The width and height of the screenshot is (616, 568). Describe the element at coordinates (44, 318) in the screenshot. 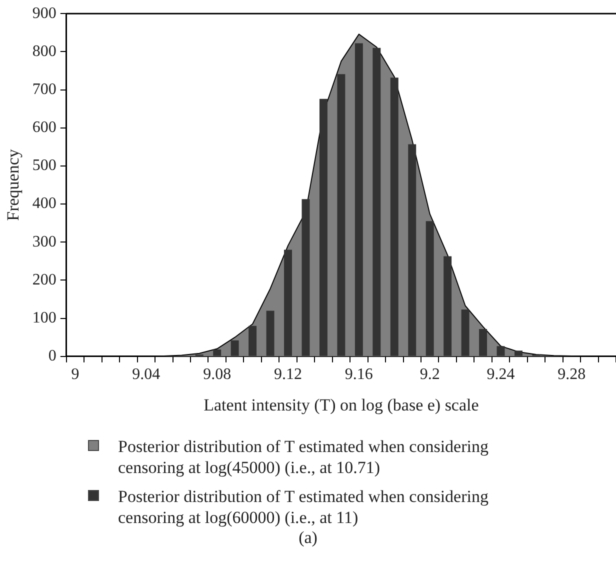

I see `y-tick-label: 100` at that location.